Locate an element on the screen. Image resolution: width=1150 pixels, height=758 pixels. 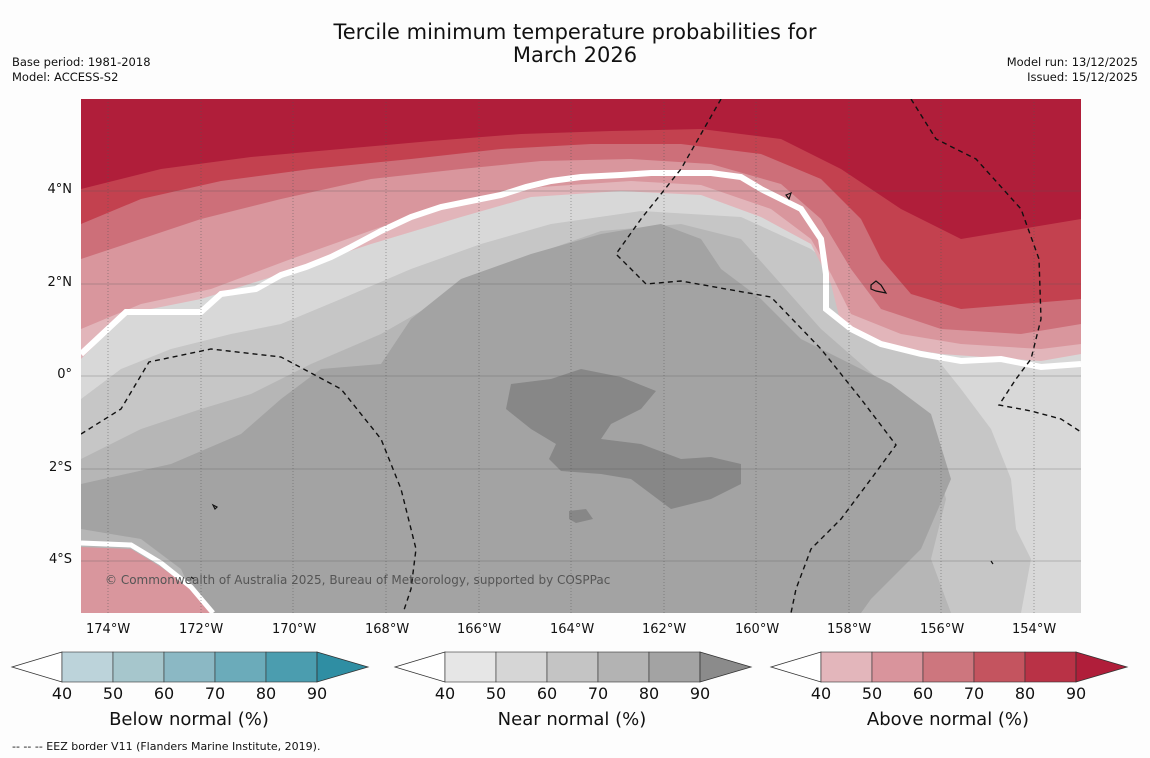
colorbars is located at coordinates (569, 667).